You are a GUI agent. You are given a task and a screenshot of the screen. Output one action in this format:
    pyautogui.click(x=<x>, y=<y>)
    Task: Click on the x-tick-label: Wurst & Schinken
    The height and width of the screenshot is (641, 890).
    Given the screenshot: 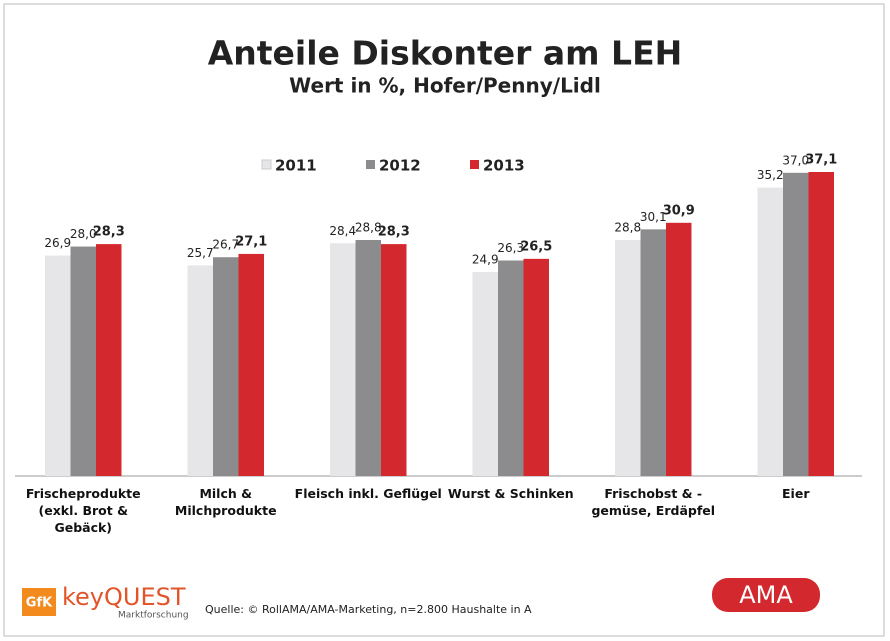 What is the action you would take?
    pyautogui.click(x=510, y=493)
    